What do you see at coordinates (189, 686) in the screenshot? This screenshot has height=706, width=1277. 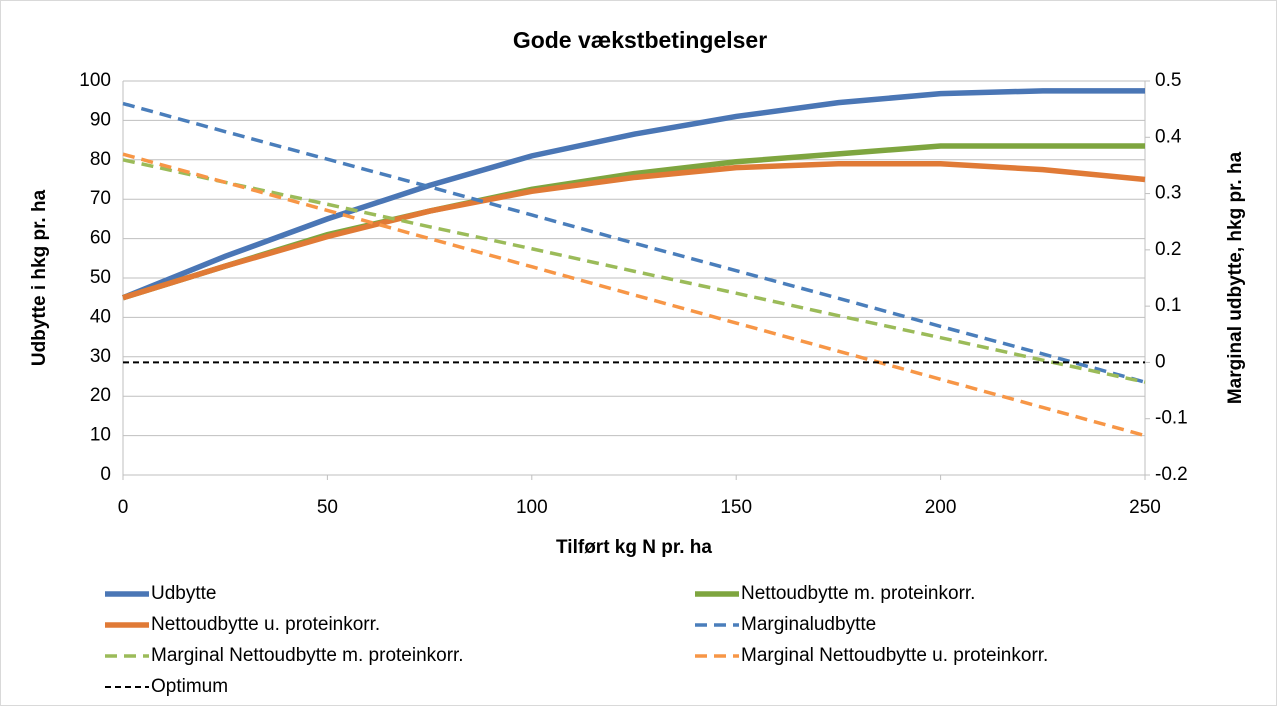 I see `legend-label: Optimum` at bounding box center [189, 686].